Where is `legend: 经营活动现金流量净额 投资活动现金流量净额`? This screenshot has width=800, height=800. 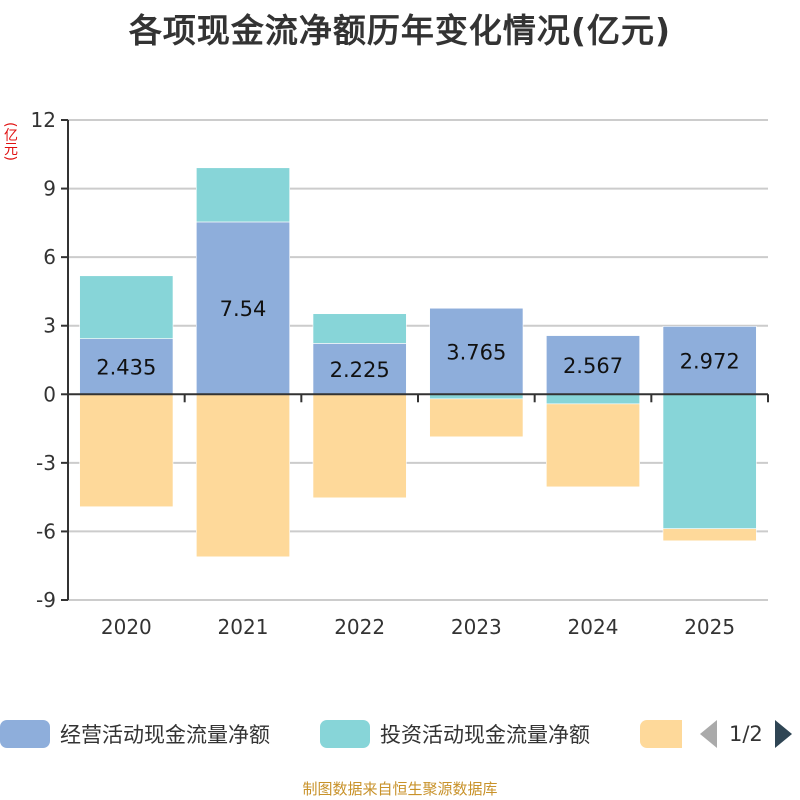 legend: 经营活动现金流量净额 投资活动现金流量净额 is located at coordinates (400, 734).